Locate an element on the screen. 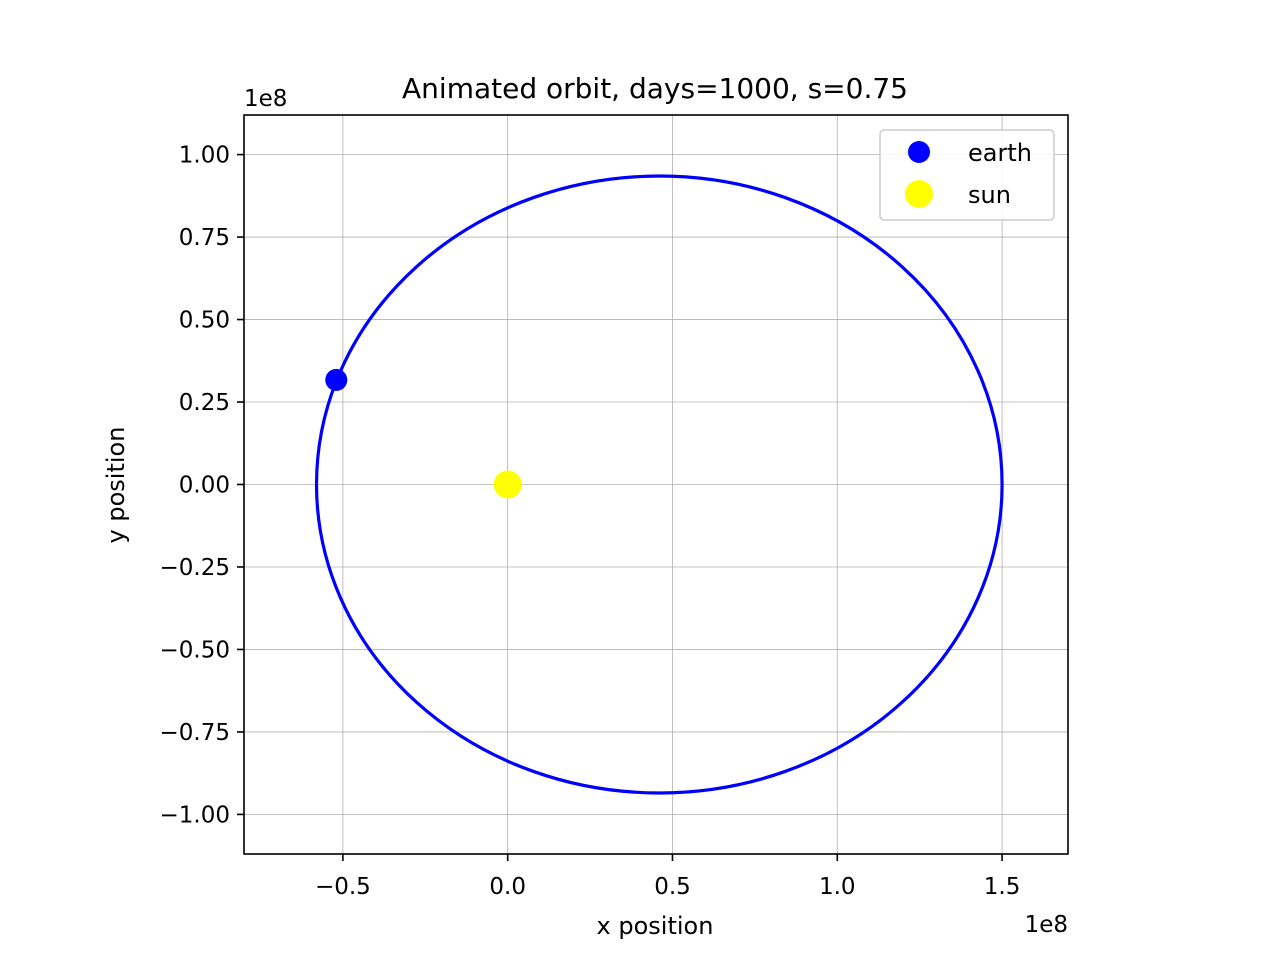  x-tick-label: −0.5 is located at coordinates (343, 887).